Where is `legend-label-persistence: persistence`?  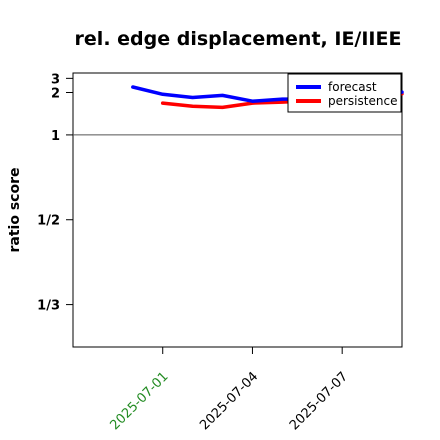 legend-label-persistence: persistence is located at coordinates (362, 101).